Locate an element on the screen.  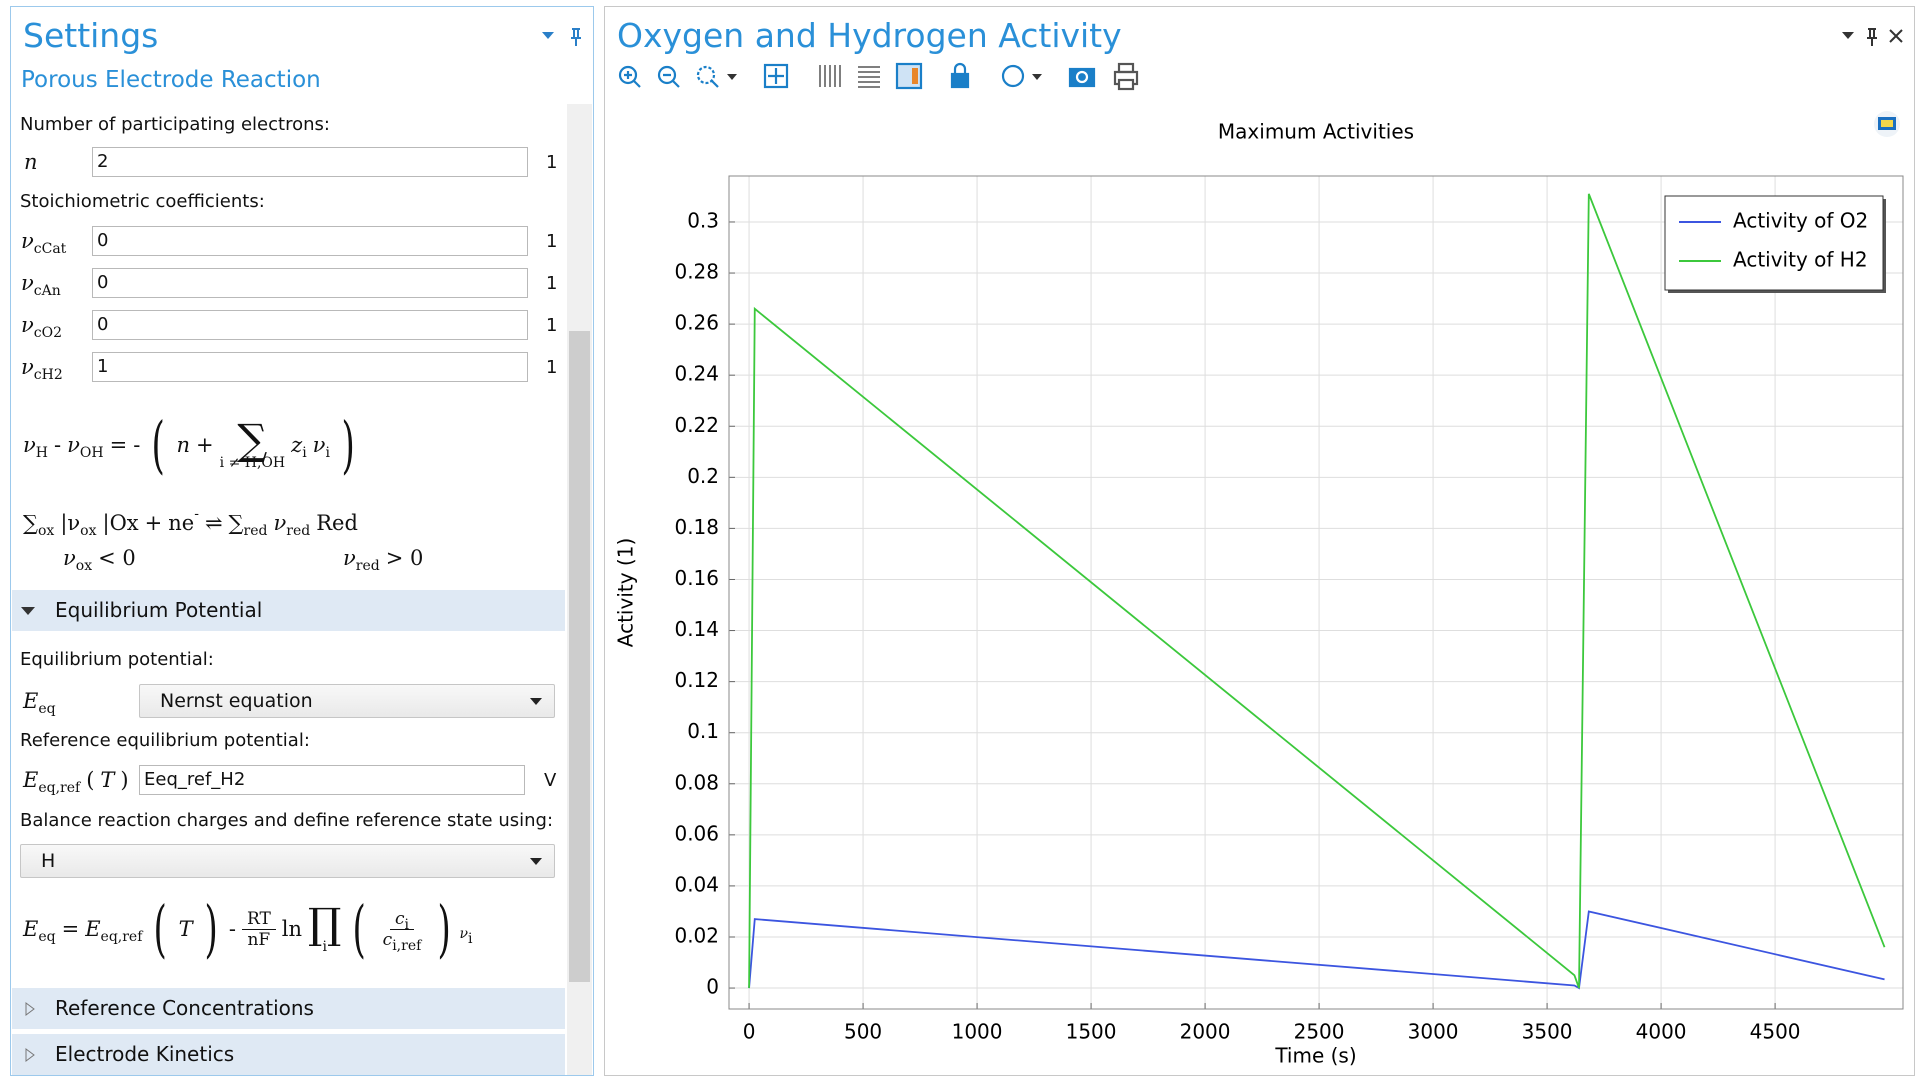
math-symbol: RT is located at coordinates (258, 918).